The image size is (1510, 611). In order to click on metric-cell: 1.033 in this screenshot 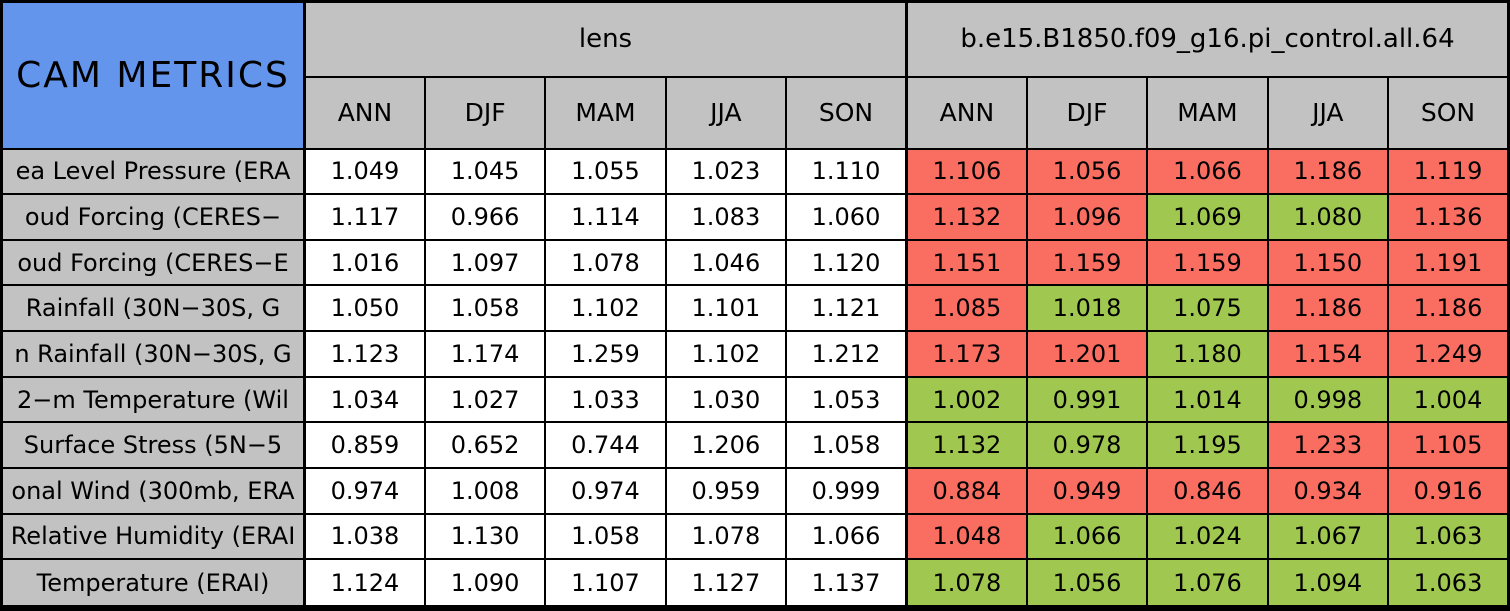, I will do `click(605, 399)`.